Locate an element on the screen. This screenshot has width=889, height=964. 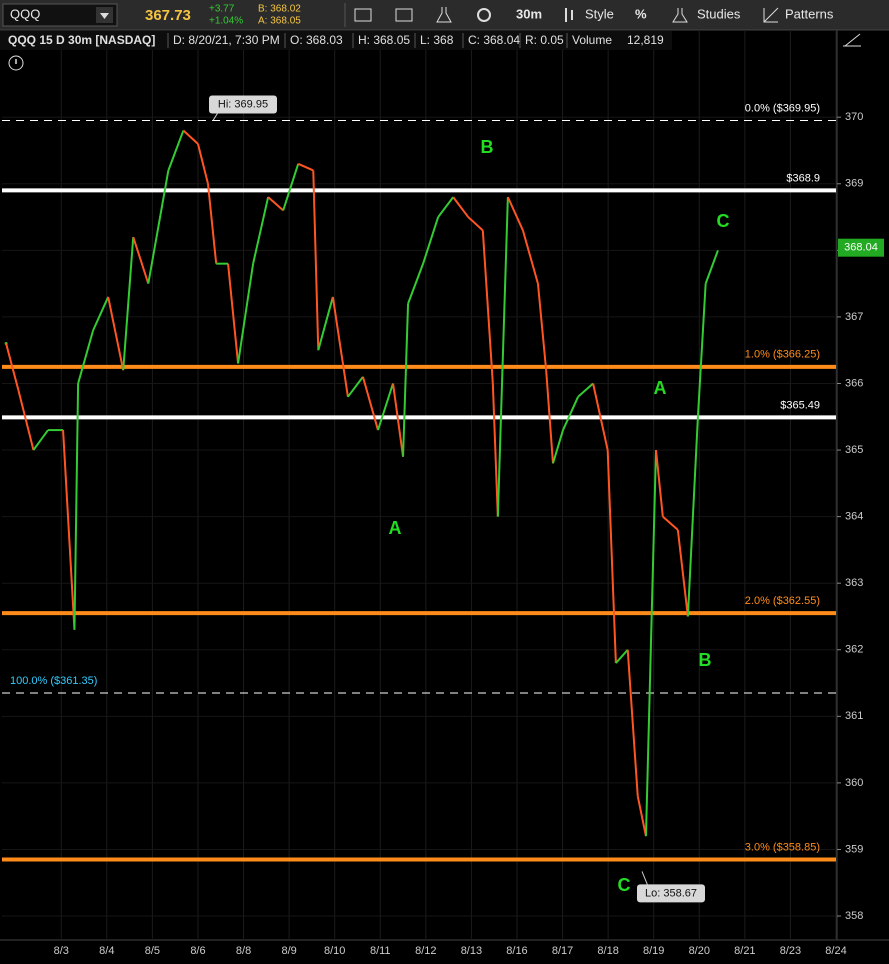
share-icon is located at coordinates (363, 15).